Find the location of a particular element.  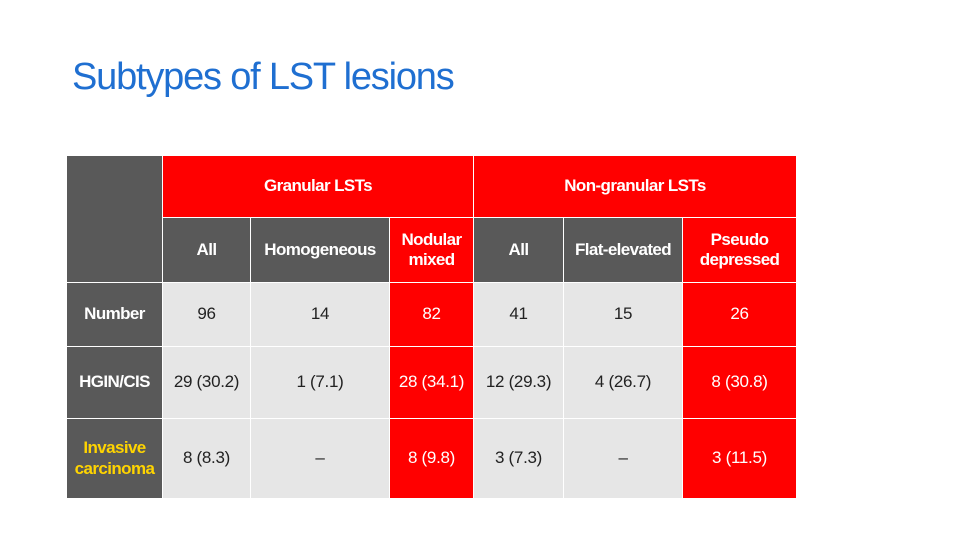

table-cell: 8 (9.8) is located at coordinates (431, 458).